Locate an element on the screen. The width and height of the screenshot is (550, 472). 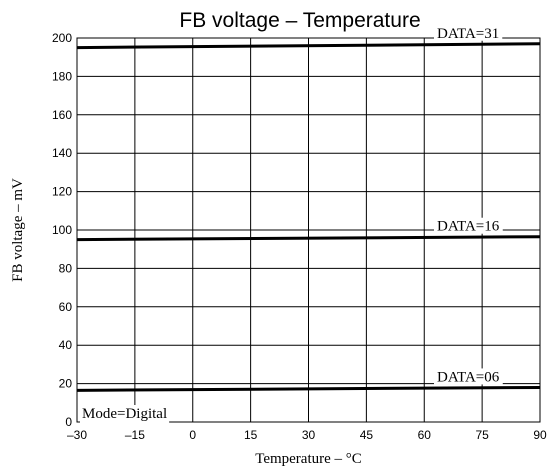
y-tick-label: 140 is located at coordinates (62, 153).